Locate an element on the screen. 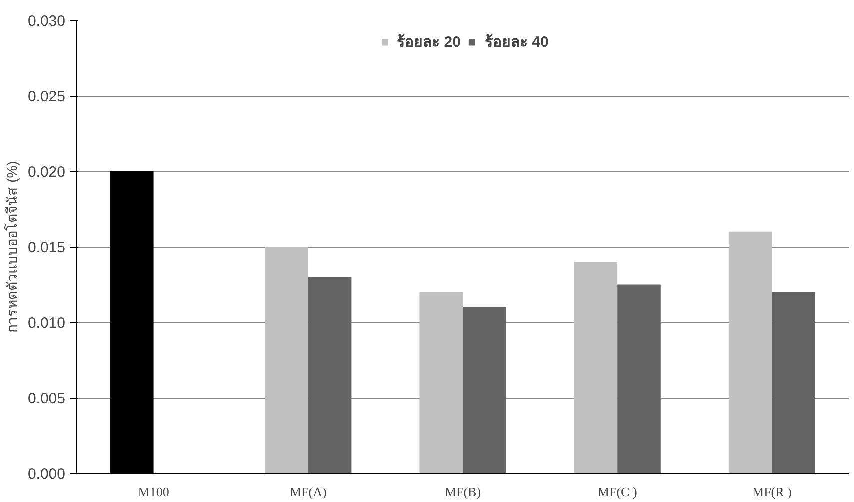 The width and height of the screenshot is (854, 502). y-tick-label: 0.005 is located at coordinates (47, 399).